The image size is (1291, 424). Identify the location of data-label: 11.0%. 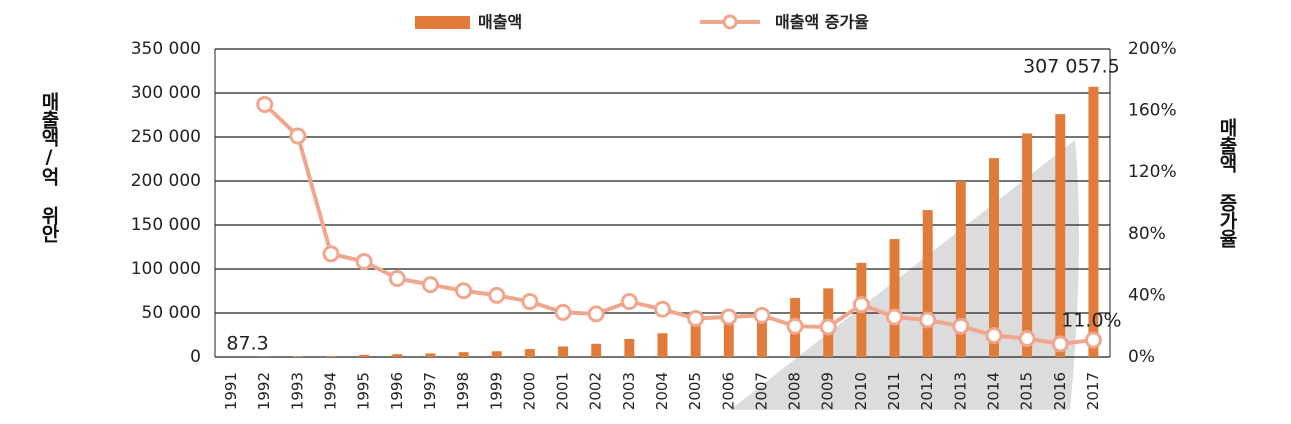
(1091, 321).